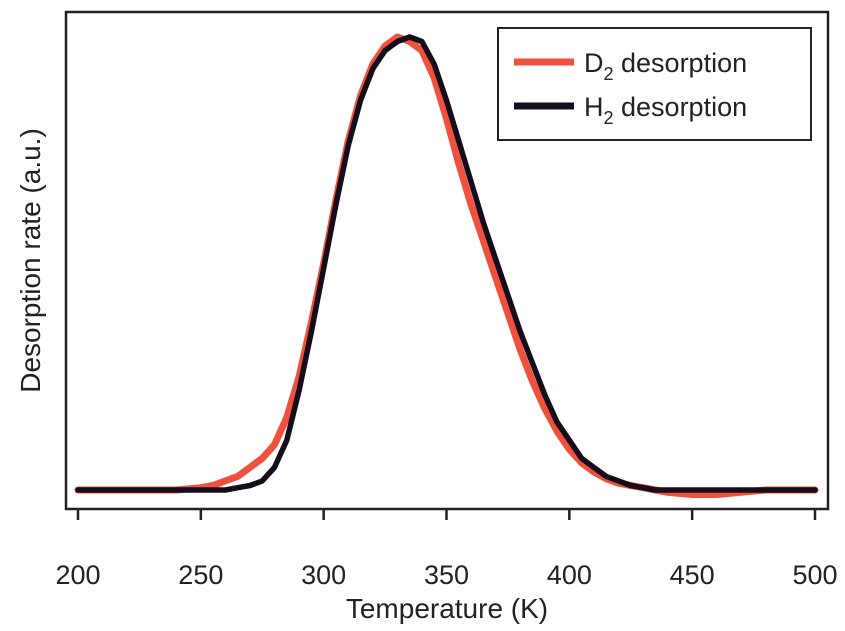 This screenshot has width=845, height=631. What do you see at coordinates (569, 575) in the screenshot?
I see `x-tick-label: 400` at bounding box center [569, 575].